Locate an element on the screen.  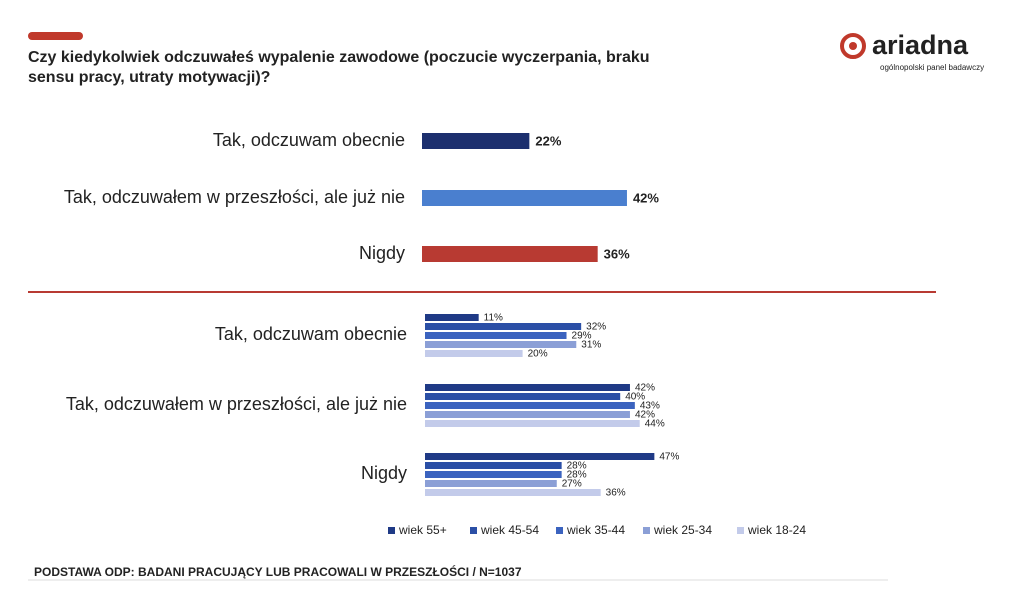
logo: ariadna ogólnopolski panel badawczy is located at coordinates (912, 51).